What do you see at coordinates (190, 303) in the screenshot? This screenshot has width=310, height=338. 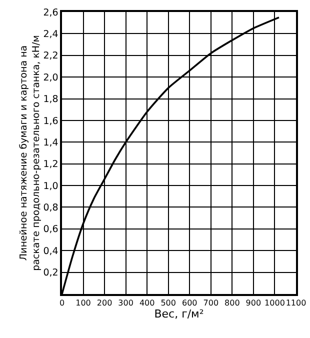 I see `x-tick-label: 600` at bounding box center [190, 303].